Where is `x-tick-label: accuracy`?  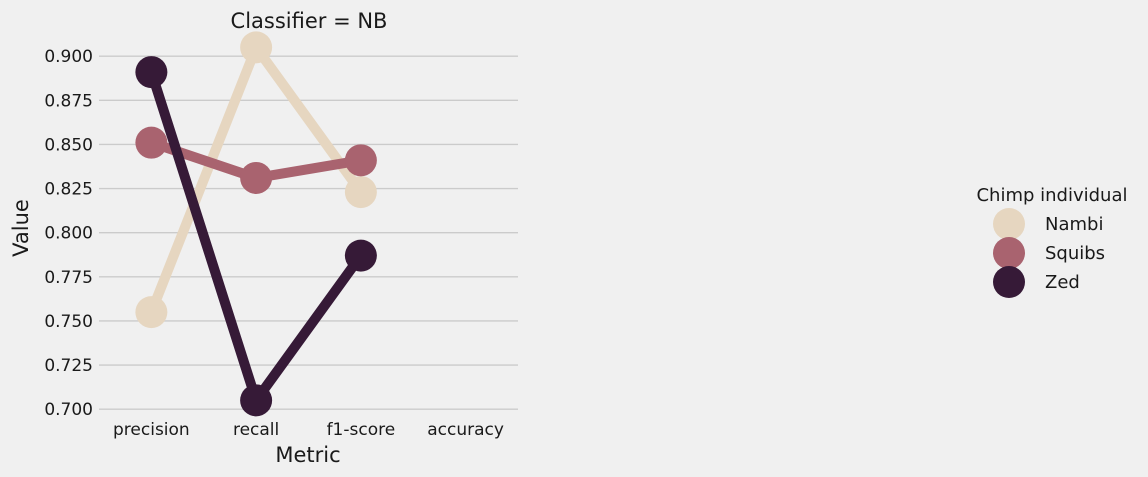
x-tick-label: accuracy is located at coordinates (465, 430).